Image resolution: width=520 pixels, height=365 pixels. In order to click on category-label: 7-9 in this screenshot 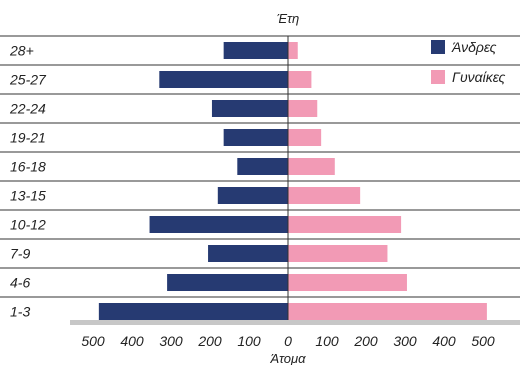, I will do `click(20, 254)`.